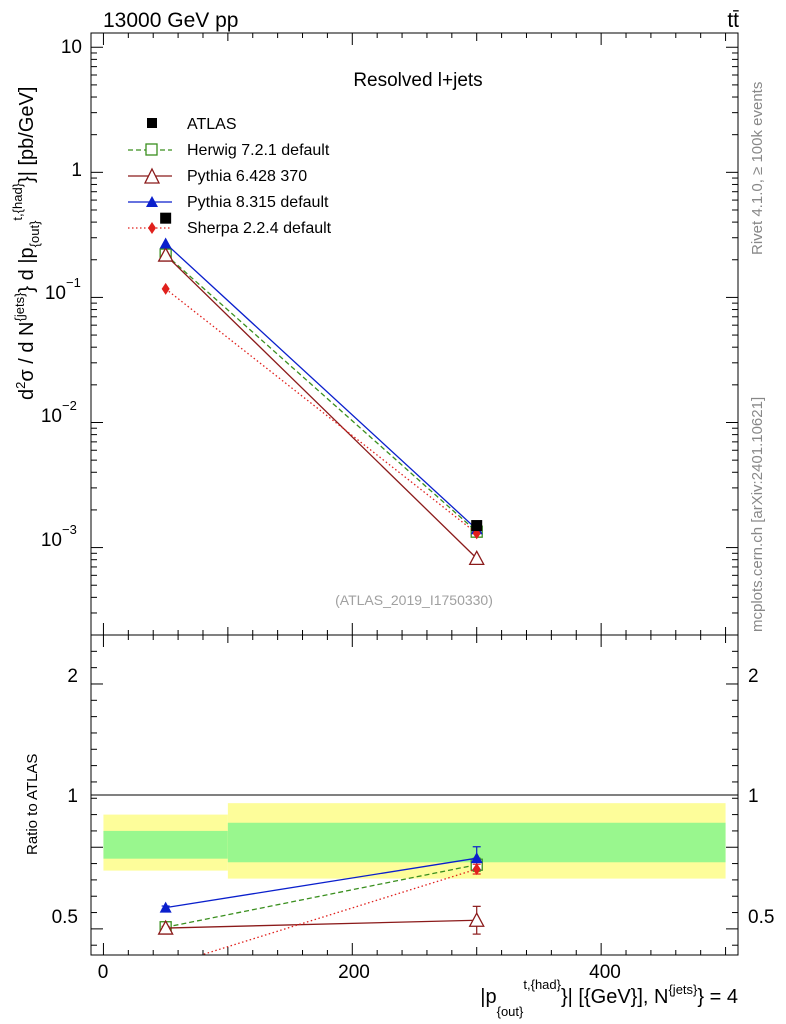 The height and width of the screenshot is (1024, 786). Describe the element at coordinates (65, 917) in the screenshot. I see `ratio-ytick-left-0.5: 0.5` at that location.